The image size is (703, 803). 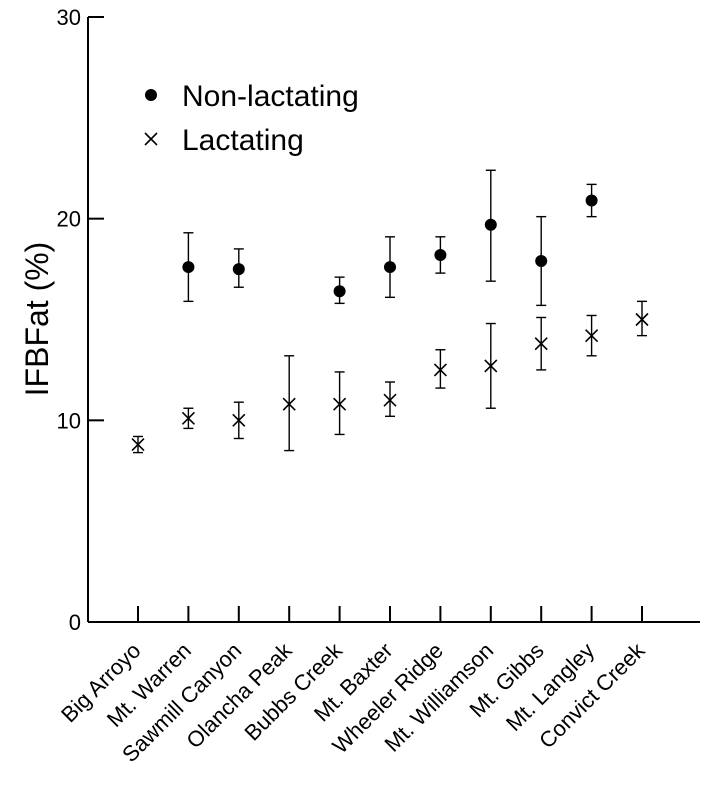 I want to click on legend-label: Lactating, so click(x=243, y=140).